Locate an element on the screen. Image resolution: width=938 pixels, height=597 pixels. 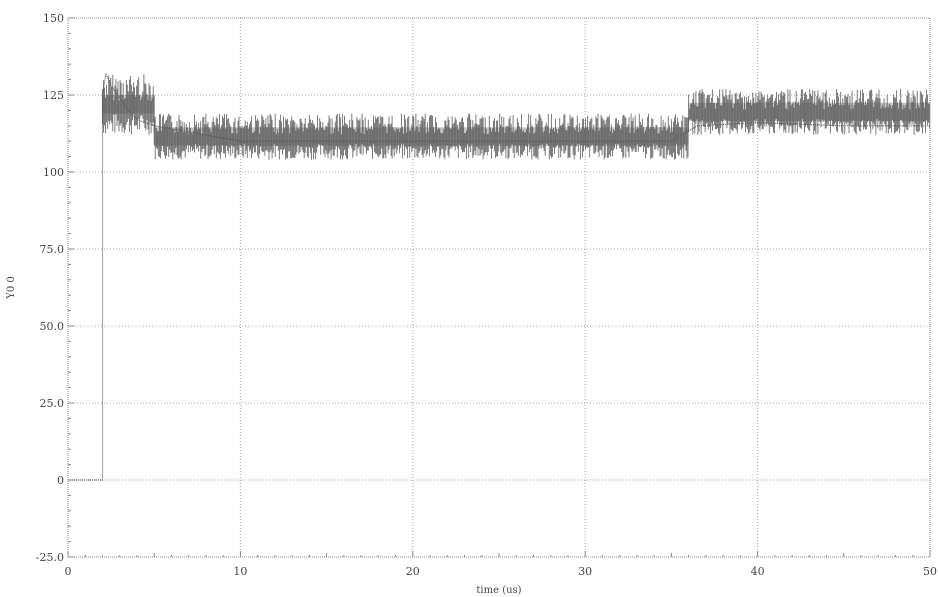
x-tick-label: 40 is located at coordinates (758, 571).